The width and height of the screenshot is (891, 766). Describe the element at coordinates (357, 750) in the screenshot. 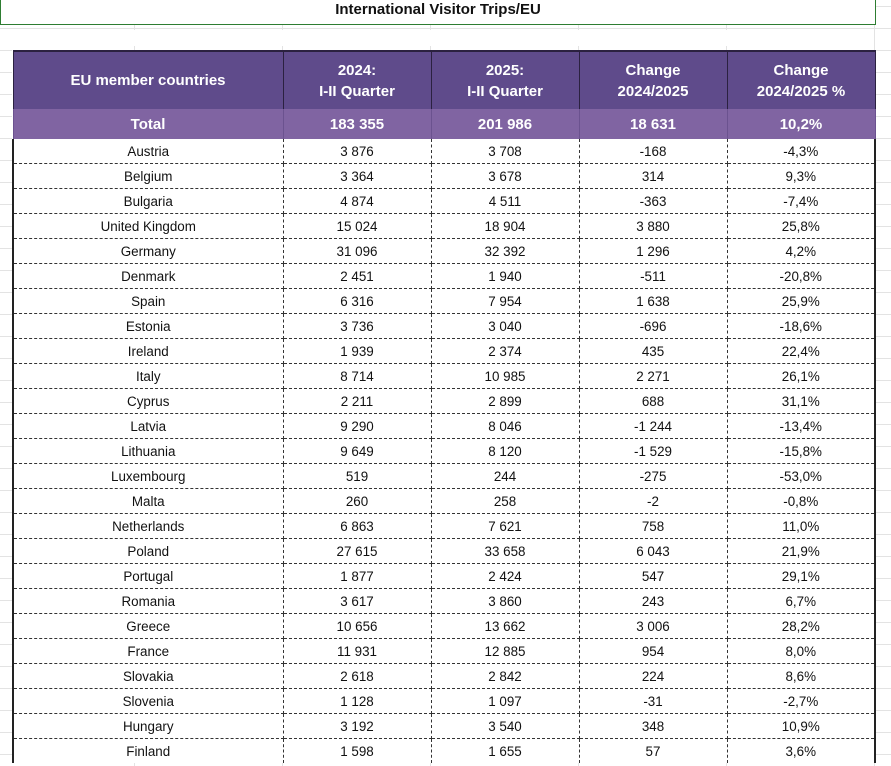

I see `value-2024-cell: 1 598` at that location.